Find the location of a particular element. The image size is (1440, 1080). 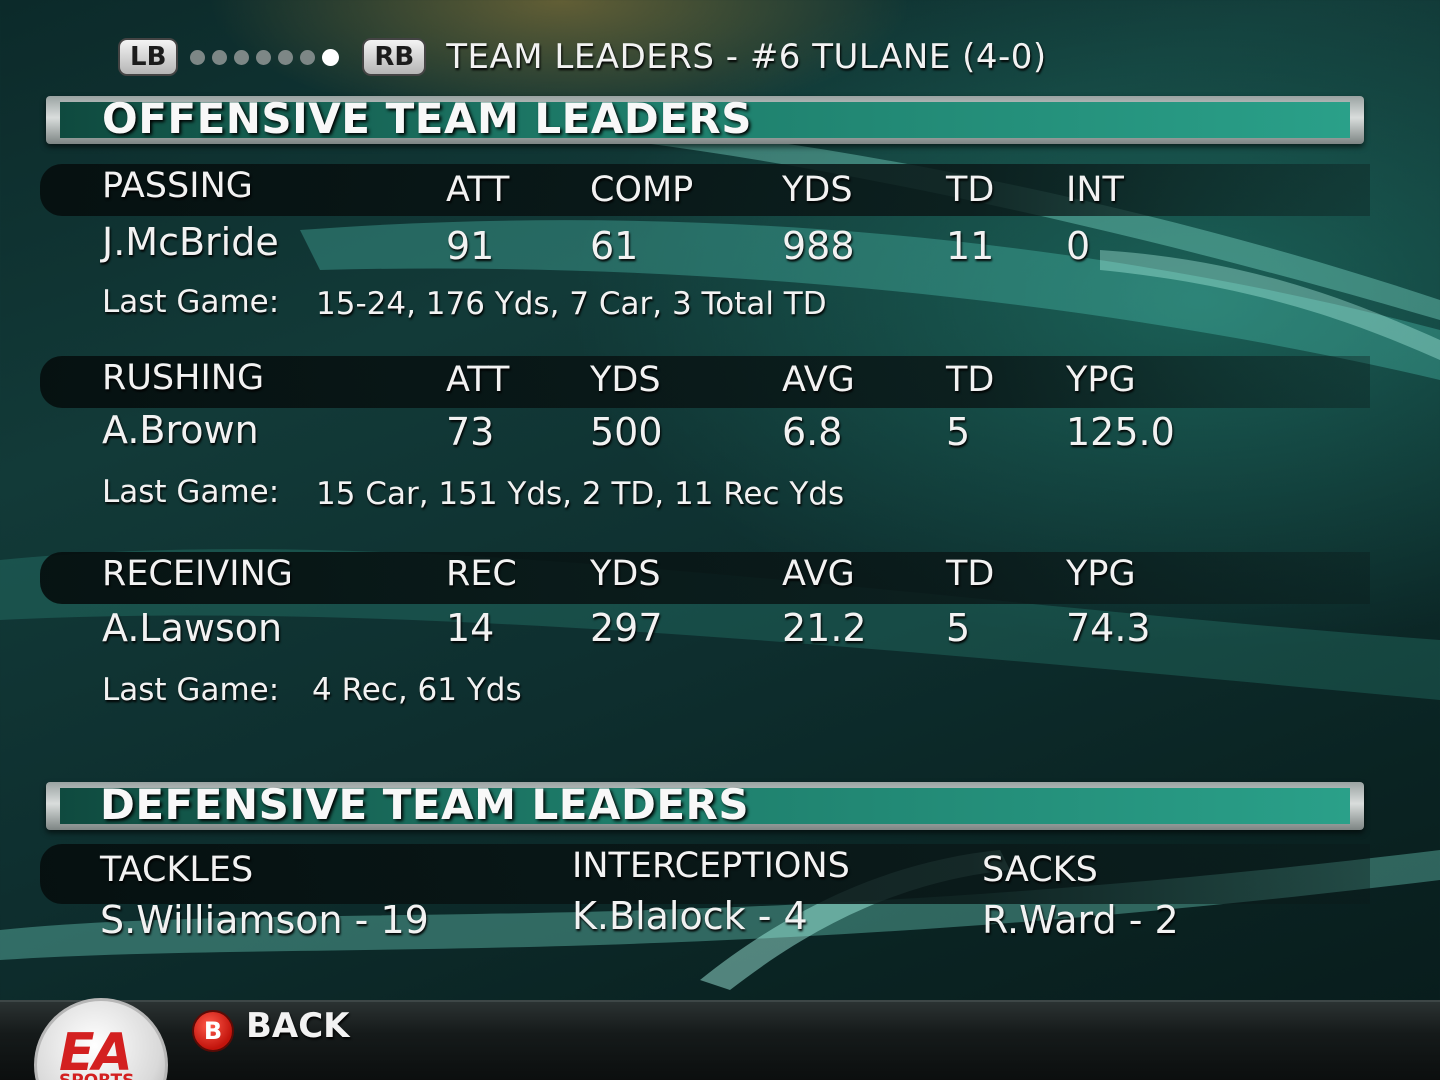

interceptions-label: INTERCEPTIONS is located at coordinates (711, 866).